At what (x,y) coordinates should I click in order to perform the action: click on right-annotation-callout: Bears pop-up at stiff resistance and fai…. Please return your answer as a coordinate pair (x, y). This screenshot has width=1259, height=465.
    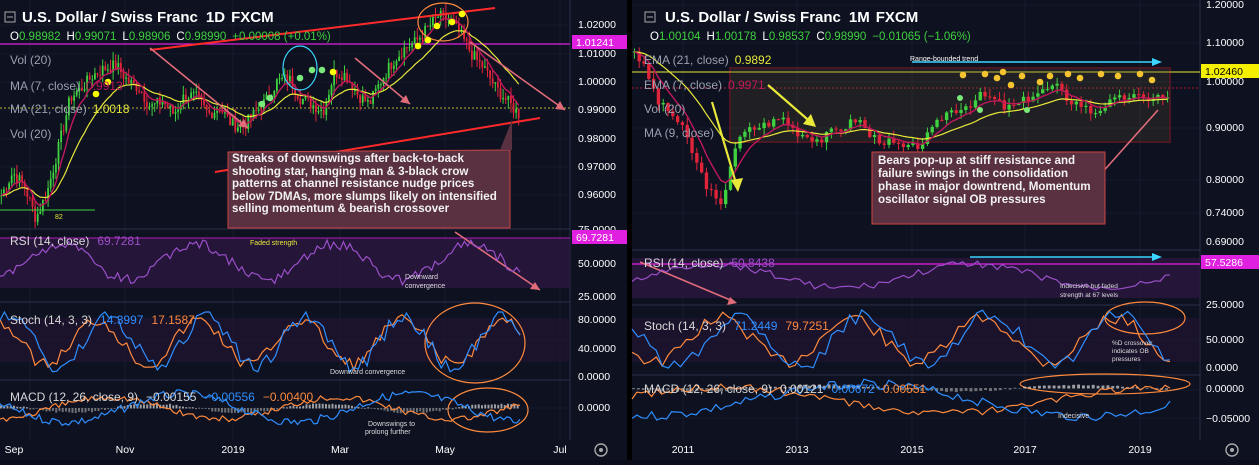
    Looking at the image, I should click on (988, 188).